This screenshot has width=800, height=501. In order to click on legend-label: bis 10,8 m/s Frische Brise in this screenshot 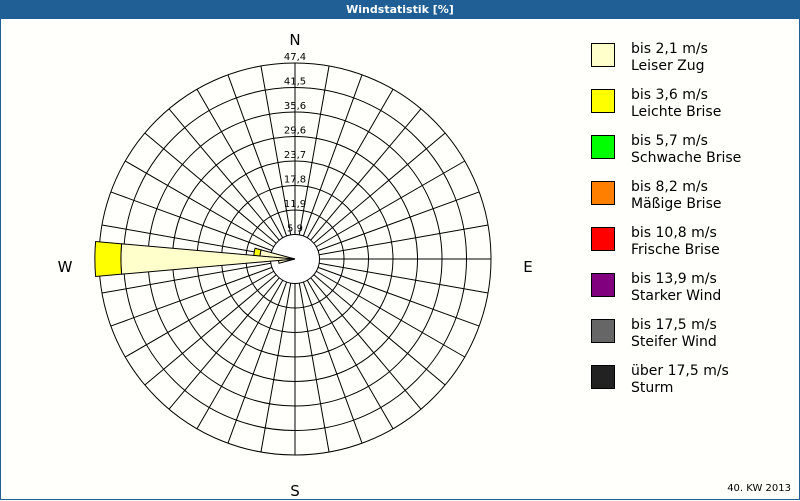, I will do `click(675, 242)`.